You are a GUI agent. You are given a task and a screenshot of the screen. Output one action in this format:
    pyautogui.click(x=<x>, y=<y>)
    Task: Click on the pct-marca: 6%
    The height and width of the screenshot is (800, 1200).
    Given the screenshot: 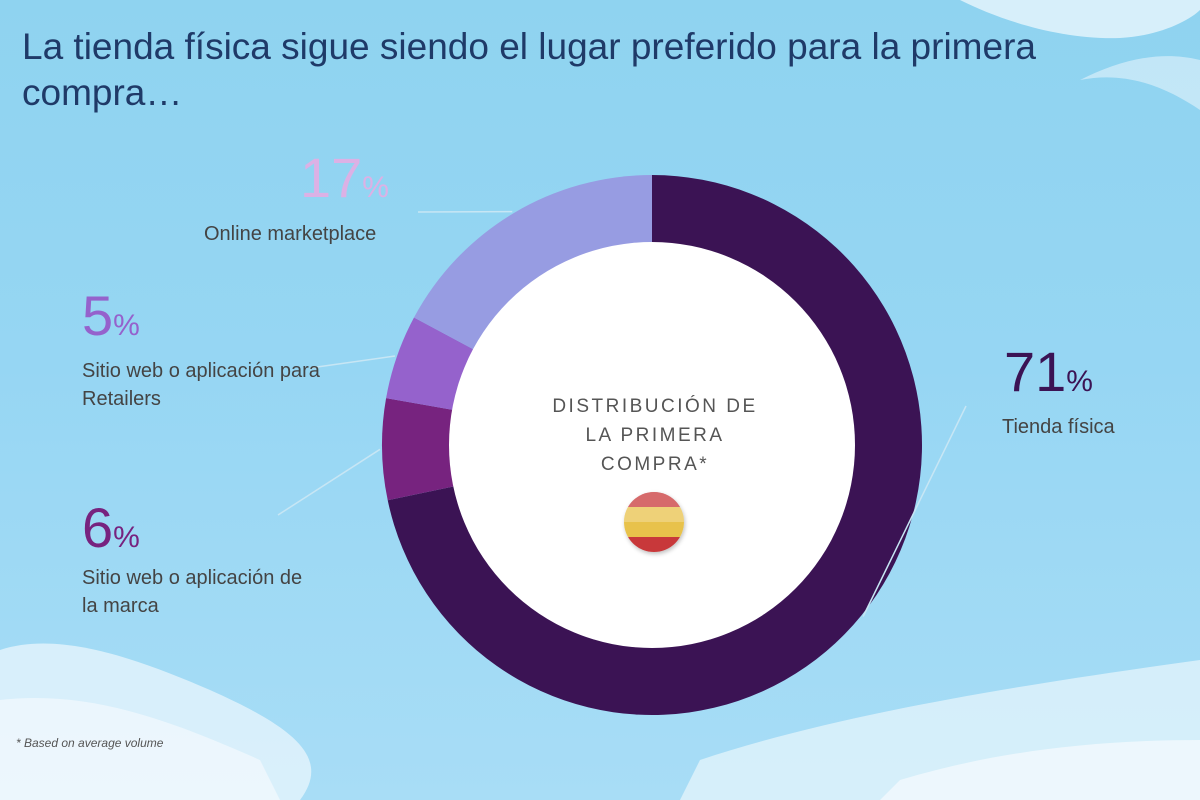 What is the action you would take?
    pyautogui.click(x=111, y=533)
    